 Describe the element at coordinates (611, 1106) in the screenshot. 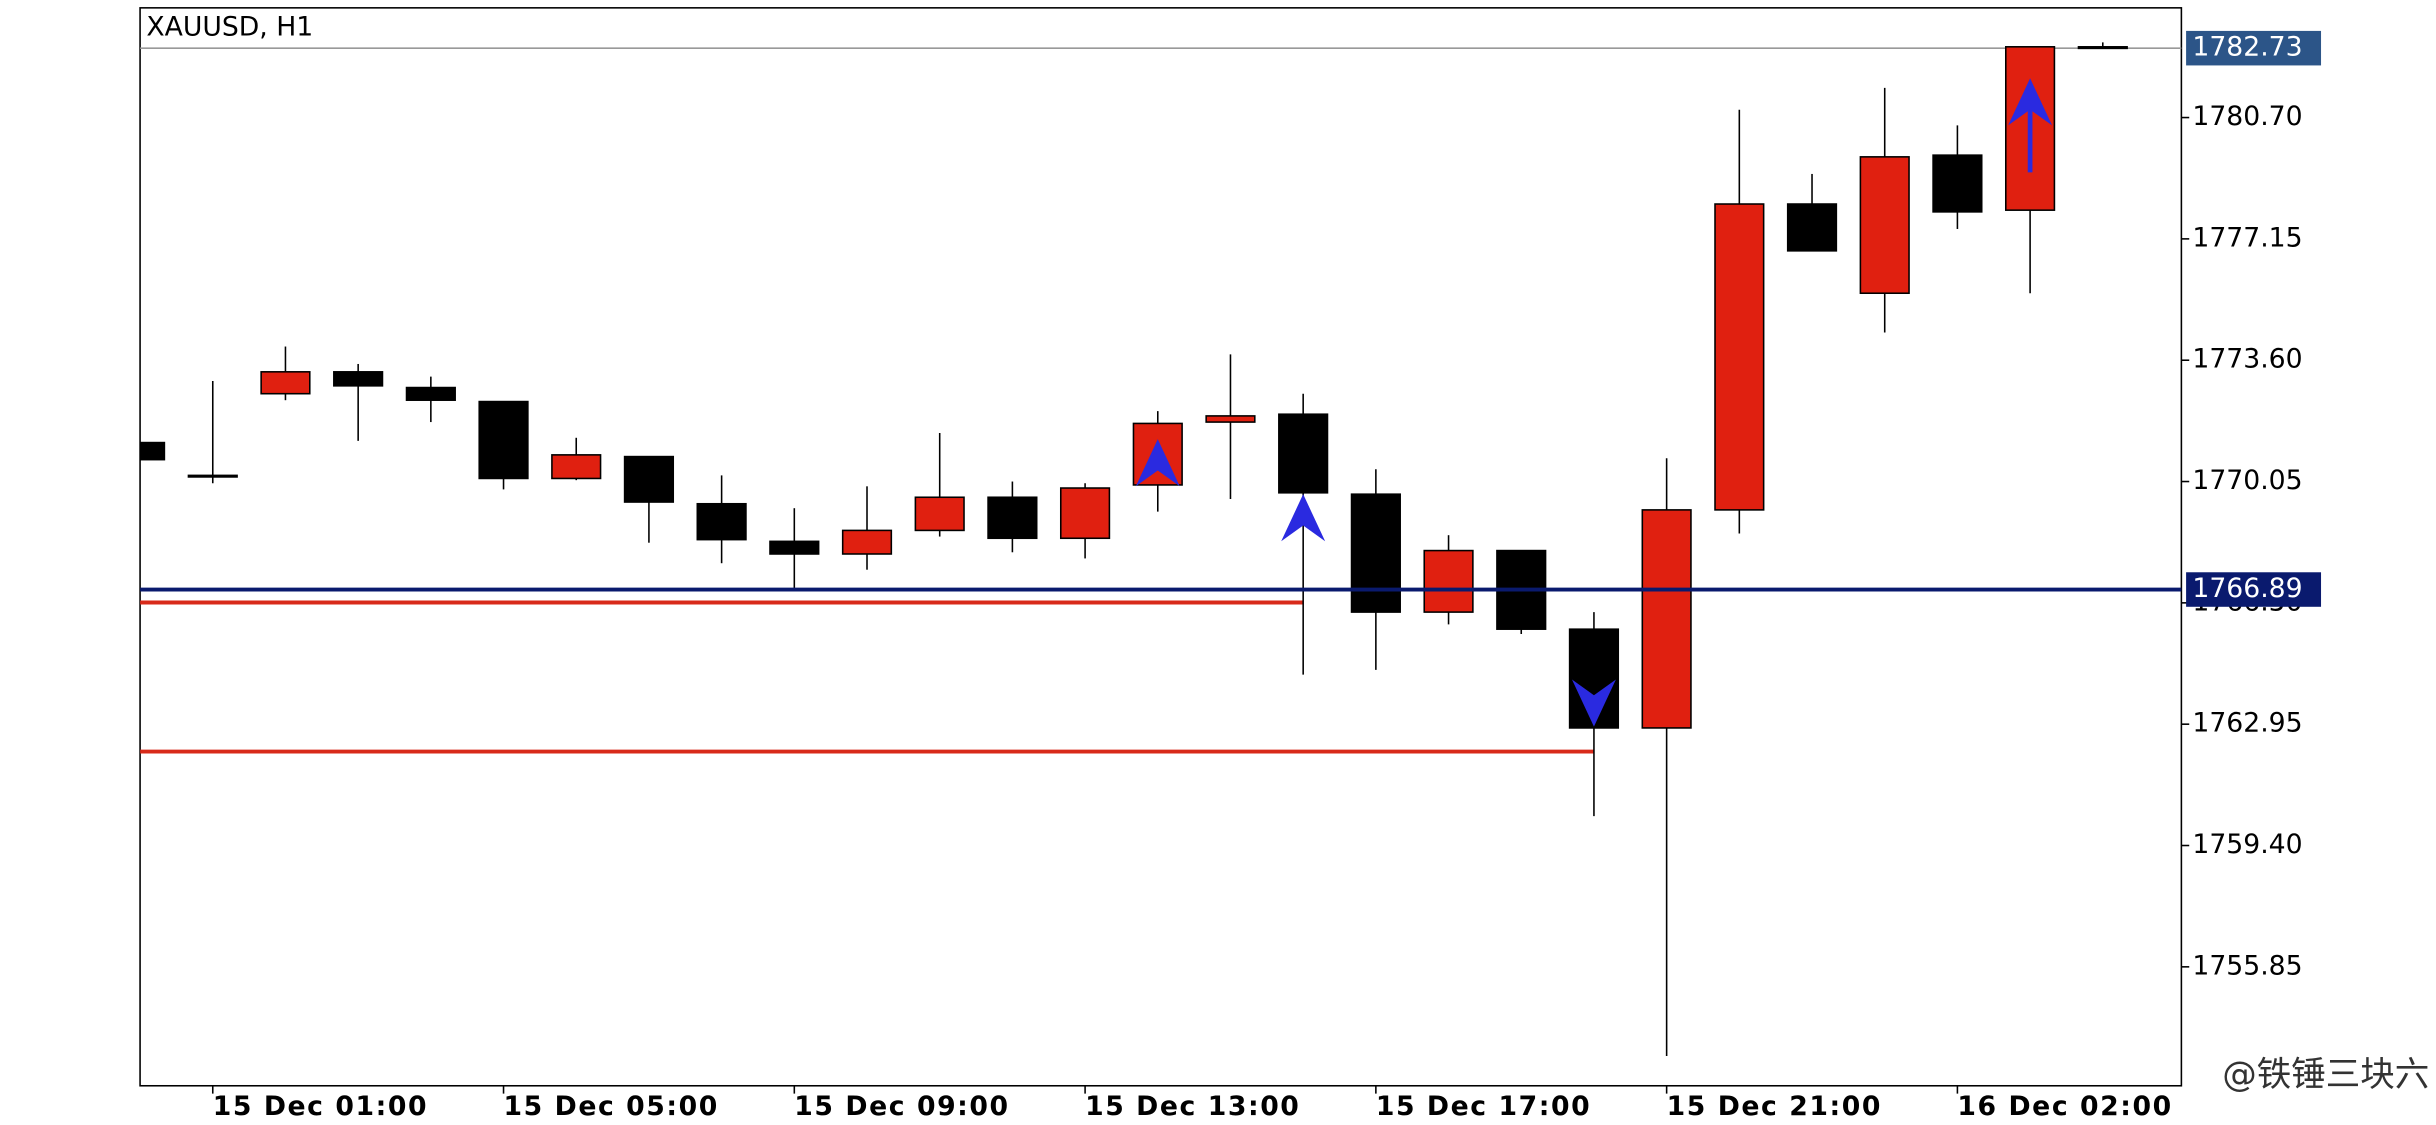

I see `x-tick-label: 15 Dec 05:00` at that location.